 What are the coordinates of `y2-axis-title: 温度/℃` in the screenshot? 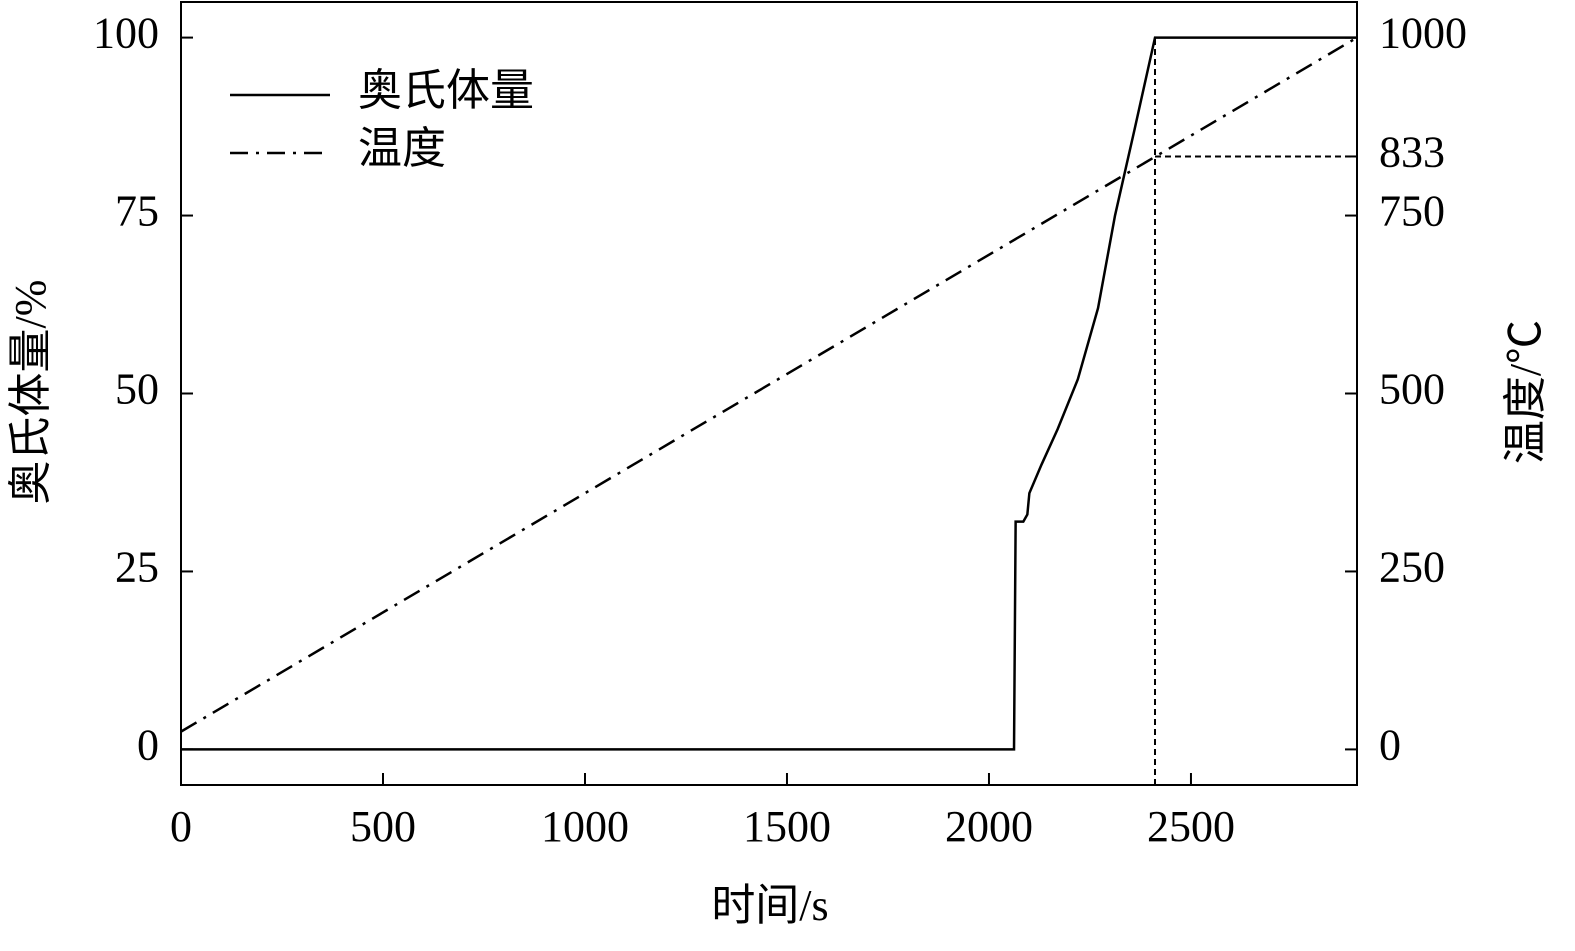 It's located at (1525, 392).